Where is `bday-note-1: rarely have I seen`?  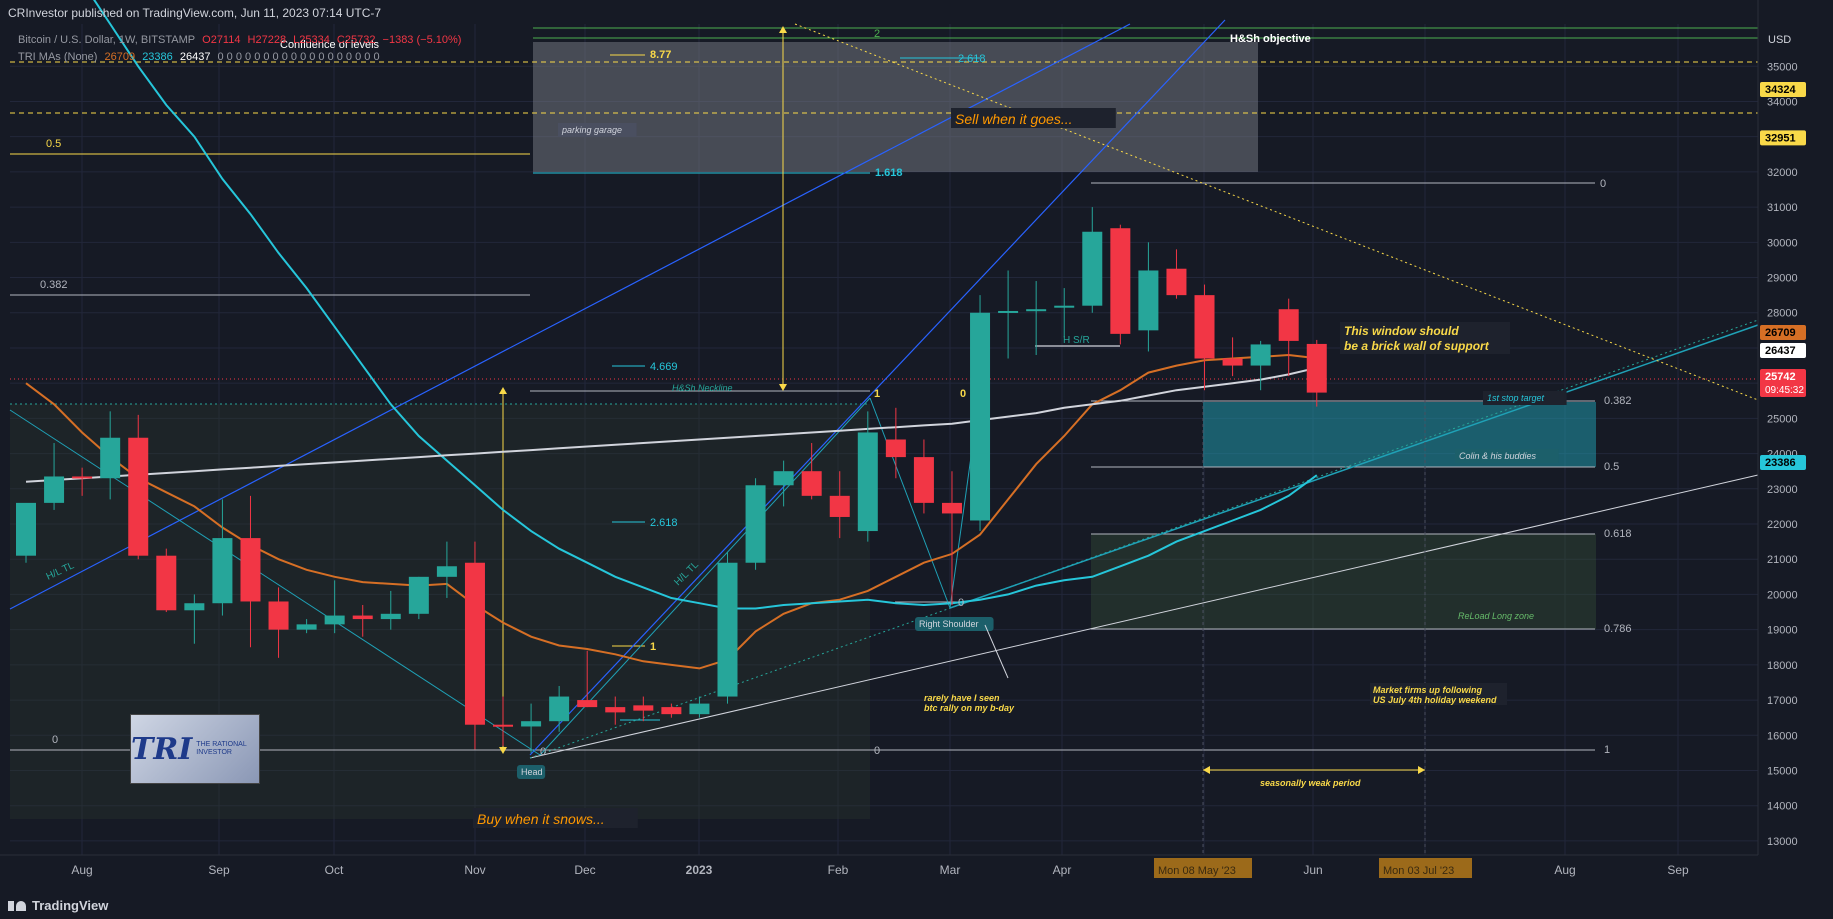
bday-note-1: rarely have I seen is located at coordinates (962, 698).